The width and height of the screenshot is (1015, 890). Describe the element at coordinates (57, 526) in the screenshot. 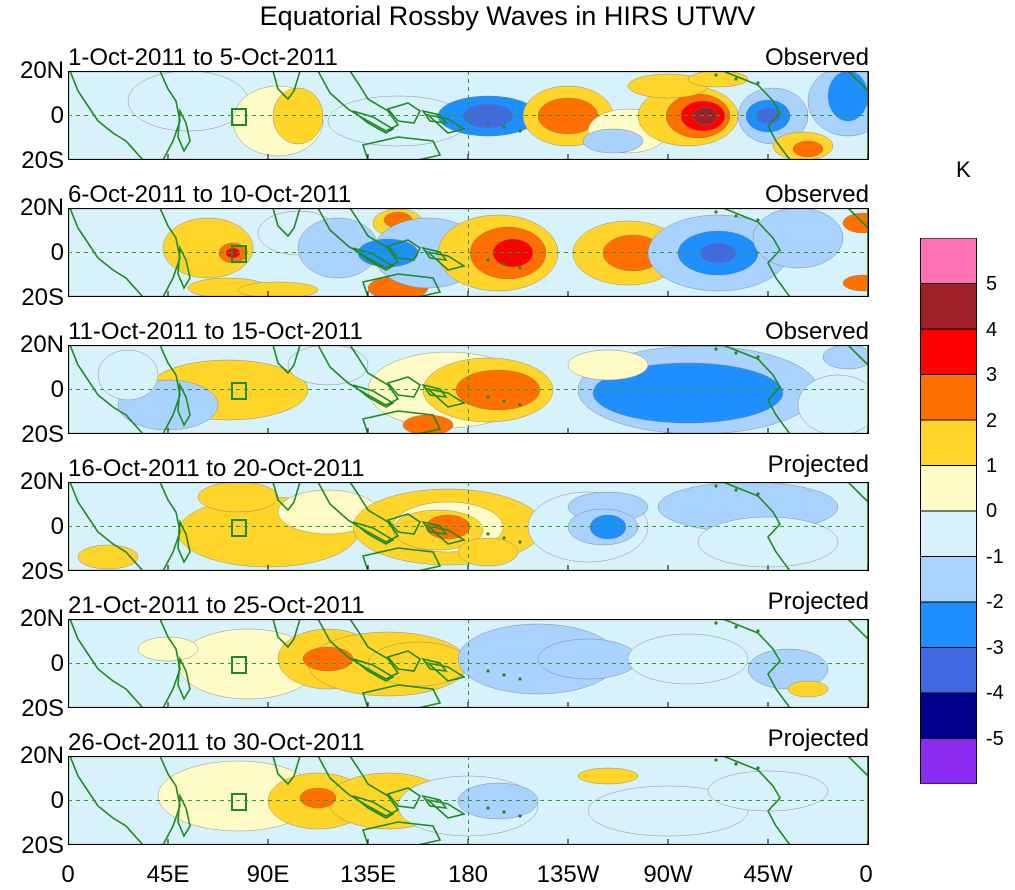

I see `panel-4-lat-0: 0` at that location.